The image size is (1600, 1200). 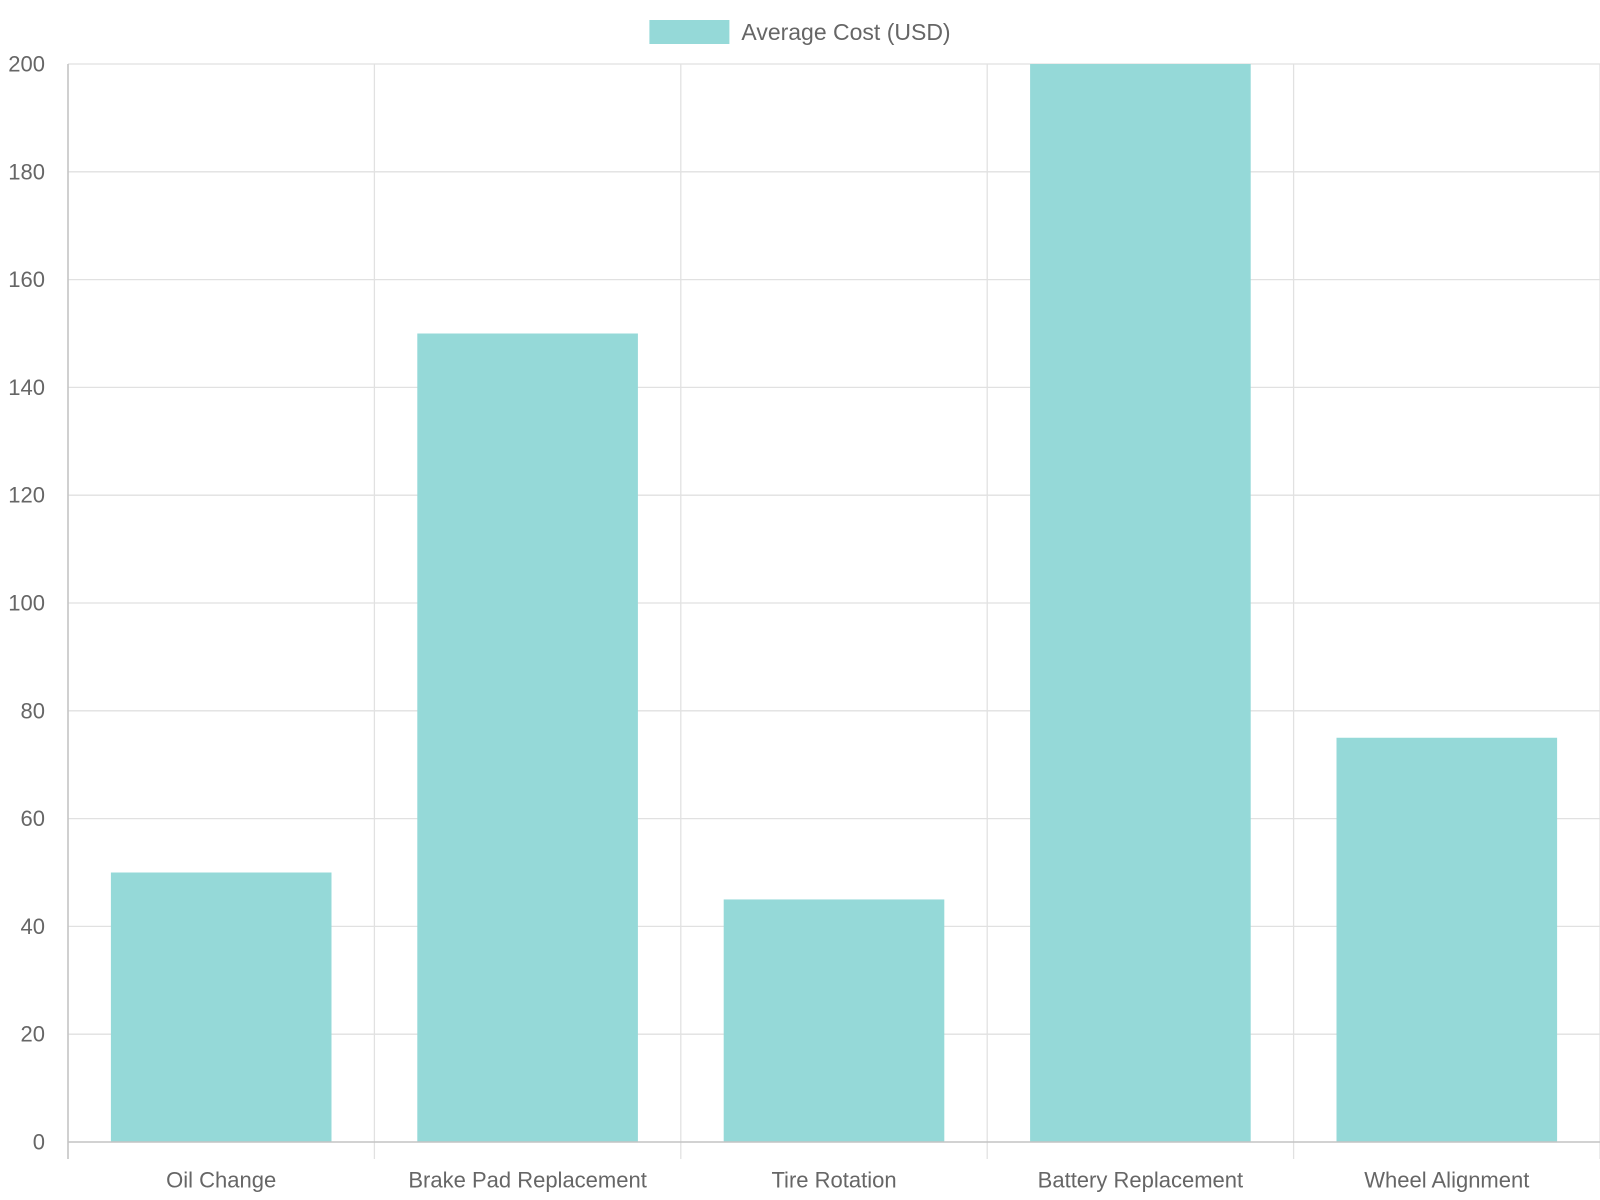 I want to click on y-tick-label: 80, so click(x=33, y=710).